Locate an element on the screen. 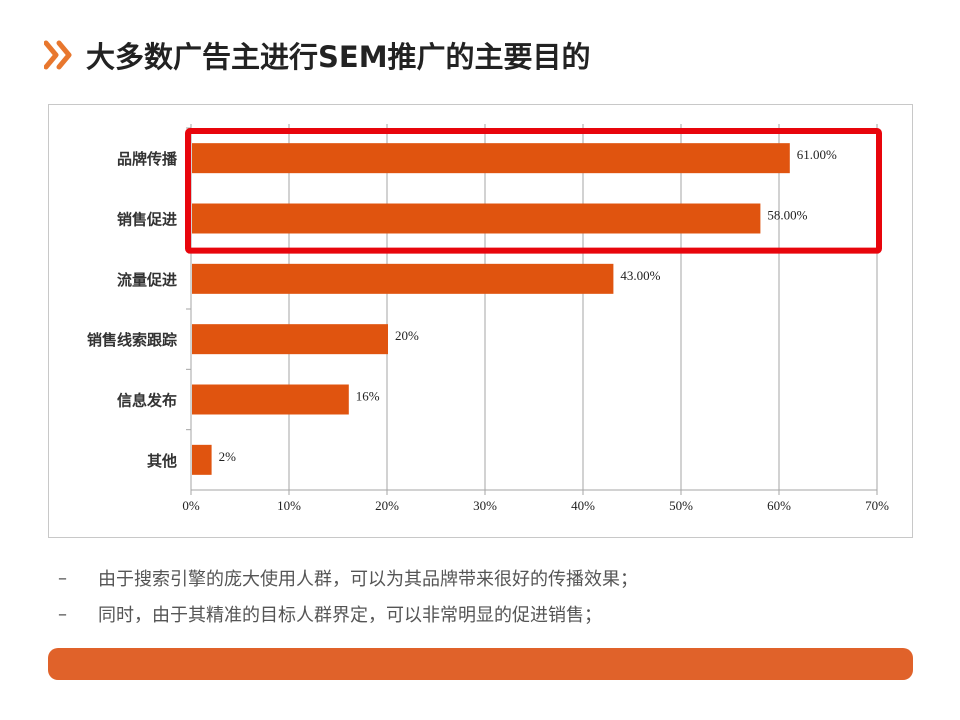 Image resolution: width=960 pixels, height=720 pixels. bullet-item: – 由于搜索引擎的庞大使用人群，可以为其品牌带来很好的传播效果； is located at coordinates (348, 578).